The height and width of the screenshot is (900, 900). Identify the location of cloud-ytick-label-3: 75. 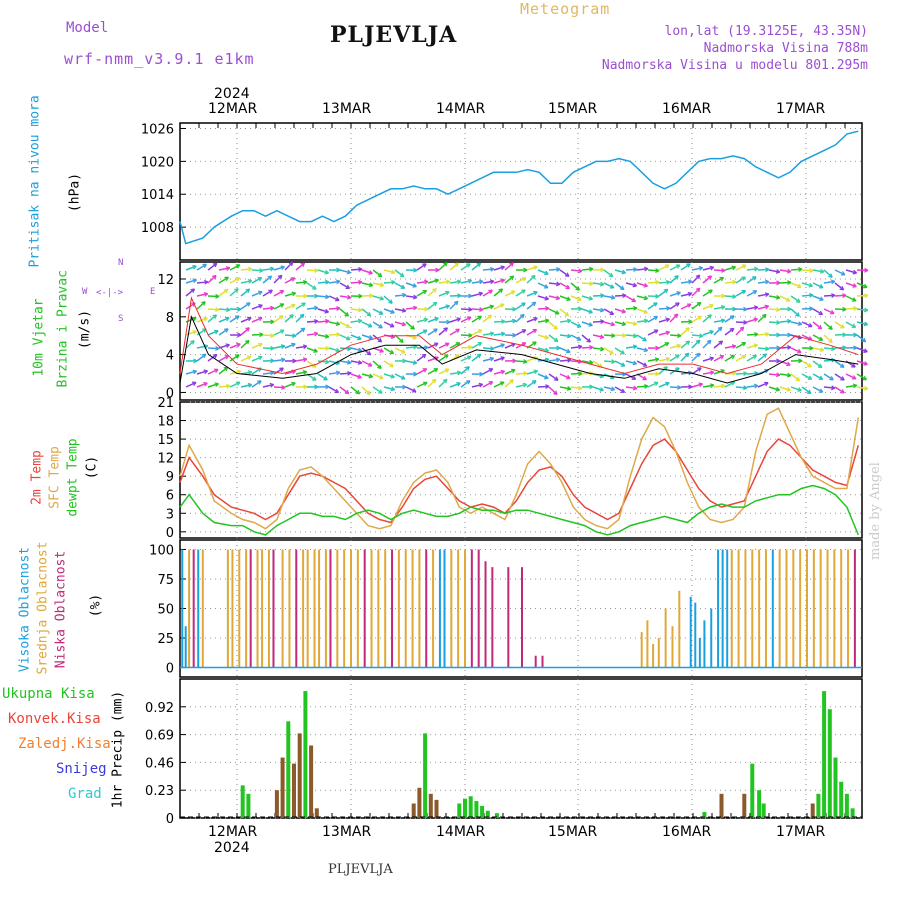
(165, 580).